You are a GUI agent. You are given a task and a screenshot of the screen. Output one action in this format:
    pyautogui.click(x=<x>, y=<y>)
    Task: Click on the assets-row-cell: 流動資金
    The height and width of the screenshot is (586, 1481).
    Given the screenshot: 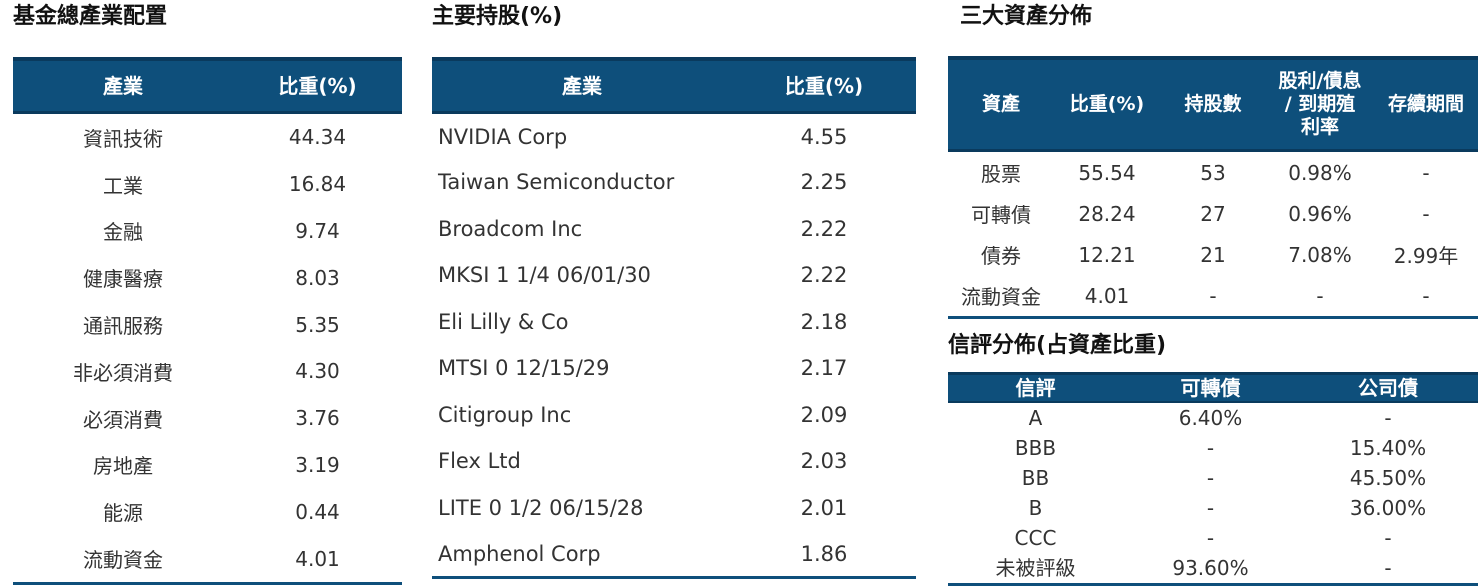 What is the action you would take?
    pyautogui.click(x=1001, y=297)
    